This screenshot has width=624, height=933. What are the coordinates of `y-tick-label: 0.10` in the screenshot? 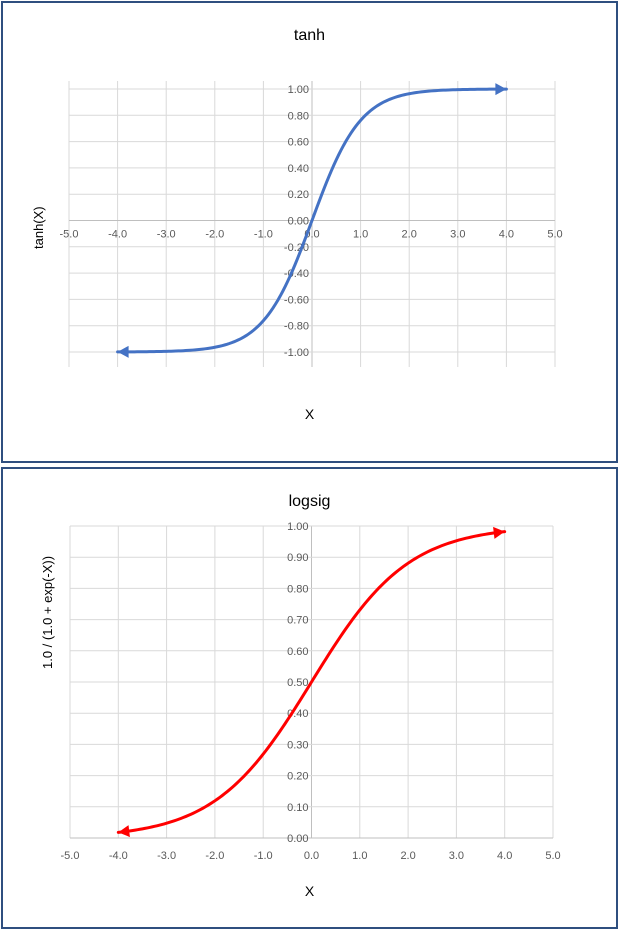 It's located at (297, 808).